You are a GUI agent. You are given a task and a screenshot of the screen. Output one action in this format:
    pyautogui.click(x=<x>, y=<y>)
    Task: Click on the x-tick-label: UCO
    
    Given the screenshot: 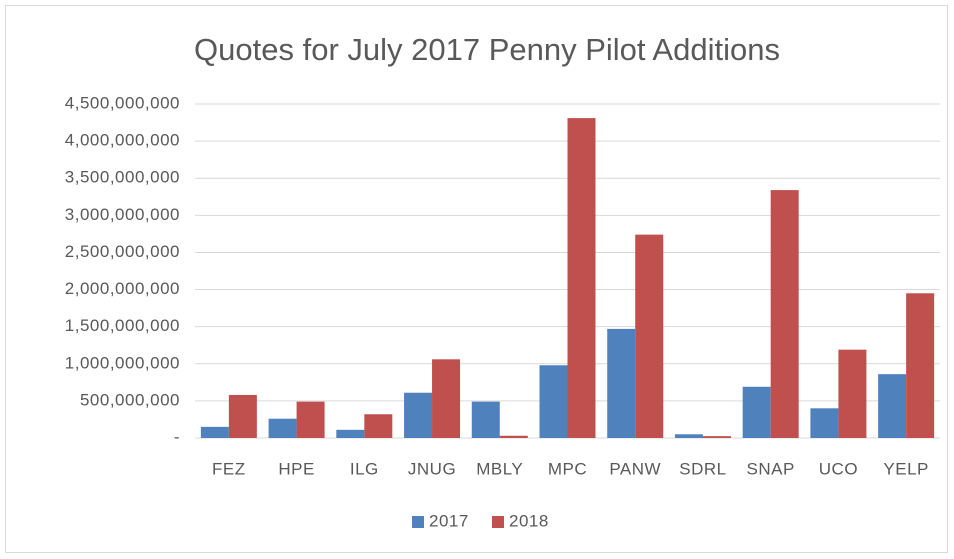 What is the action you would take?
    pyautogui.click(x=838, y=468)
    